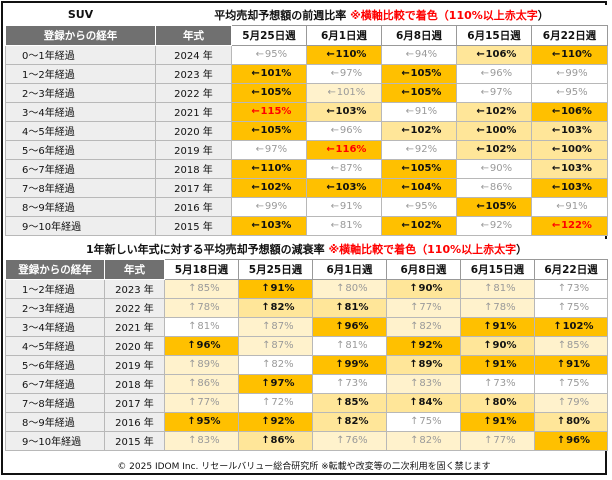  What do you see at coordinates (307, 383) in the screenshot?
I see `table2-row: 6～7年経過 2018 年 ↑86% ↑97% ↑73% ↑83% ↑73% ↑75%` at bounding box center [307, 383].